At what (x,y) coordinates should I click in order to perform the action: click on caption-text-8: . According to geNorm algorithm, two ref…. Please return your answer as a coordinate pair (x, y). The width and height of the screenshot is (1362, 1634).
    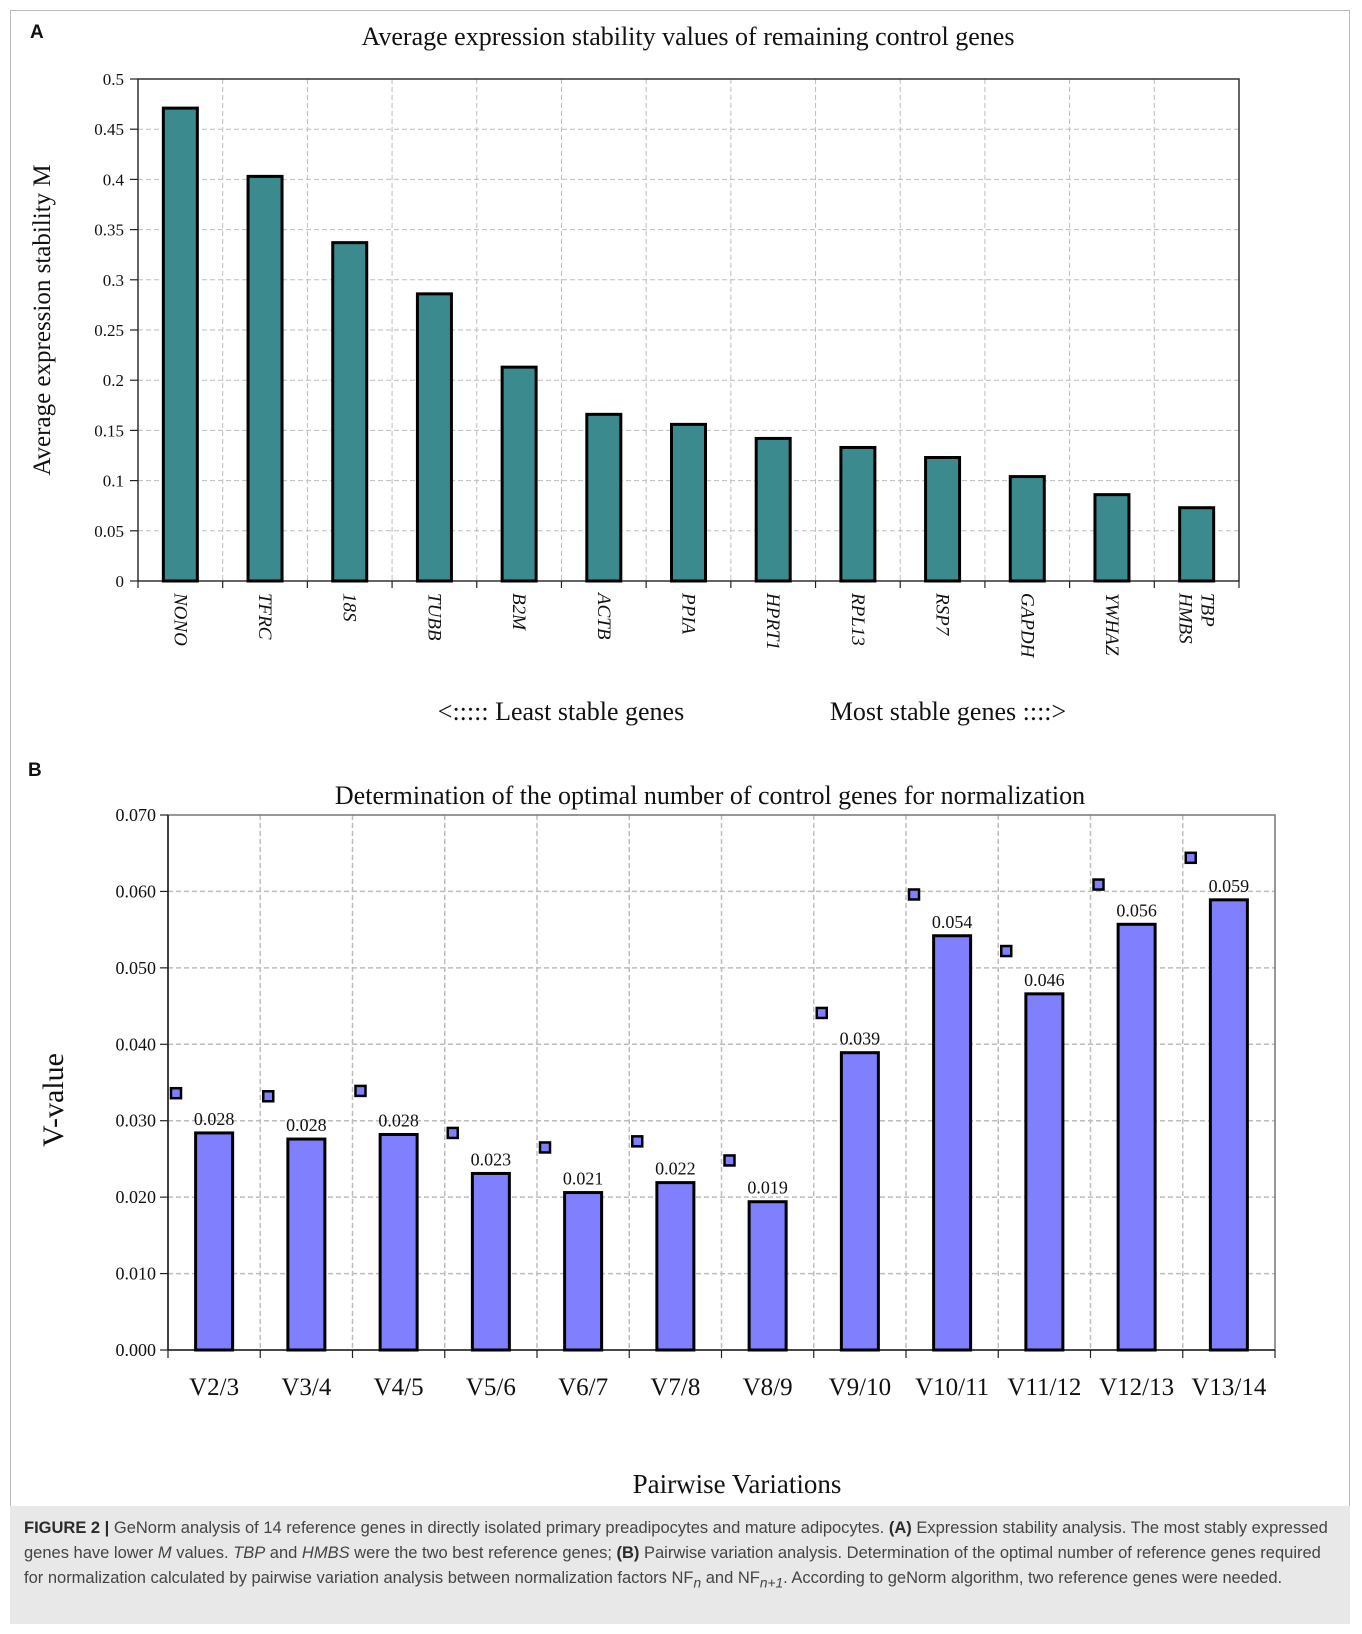
    Looking at the image, I should click on (1033, 1578).